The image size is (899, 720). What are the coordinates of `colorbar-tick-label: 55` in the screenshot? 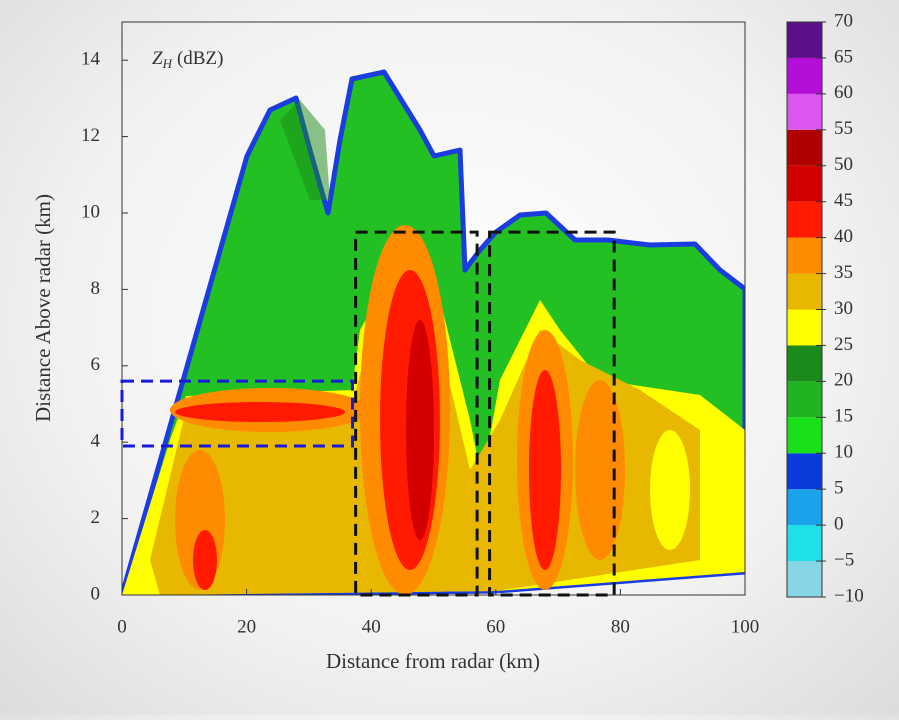 It's located at (843, 128).